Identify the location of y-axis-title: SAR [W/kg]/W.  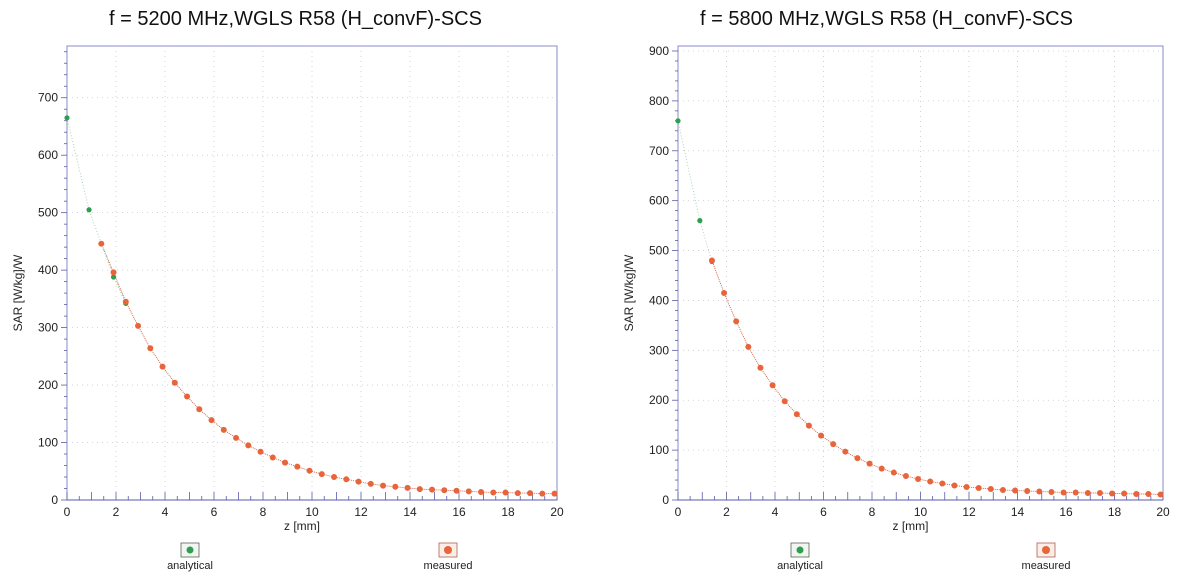
(629, 292).